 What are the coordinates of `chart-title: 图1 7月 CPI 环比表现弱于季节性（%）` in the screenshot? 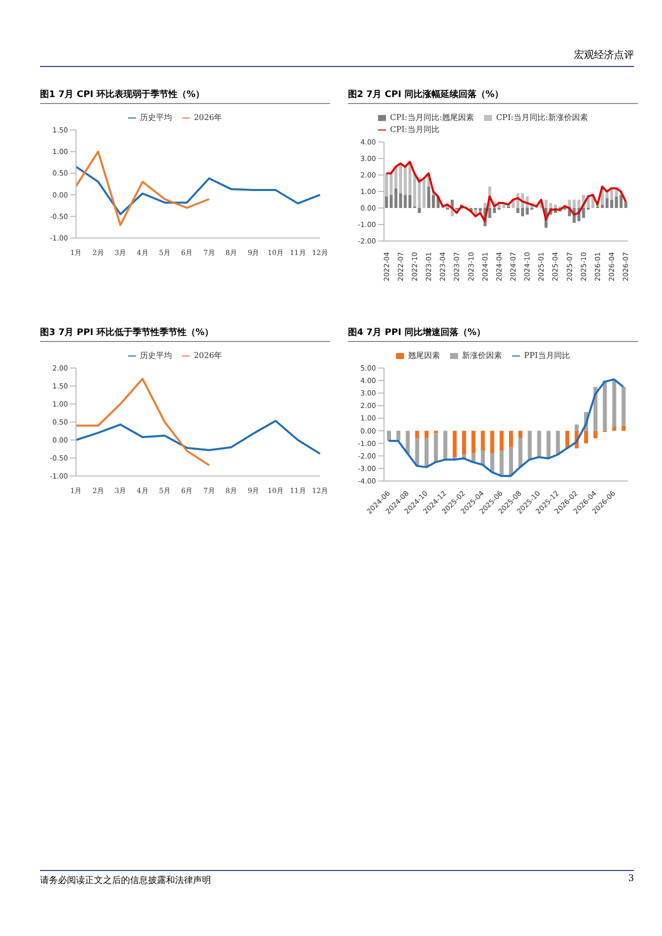 It's located at (185, 96).